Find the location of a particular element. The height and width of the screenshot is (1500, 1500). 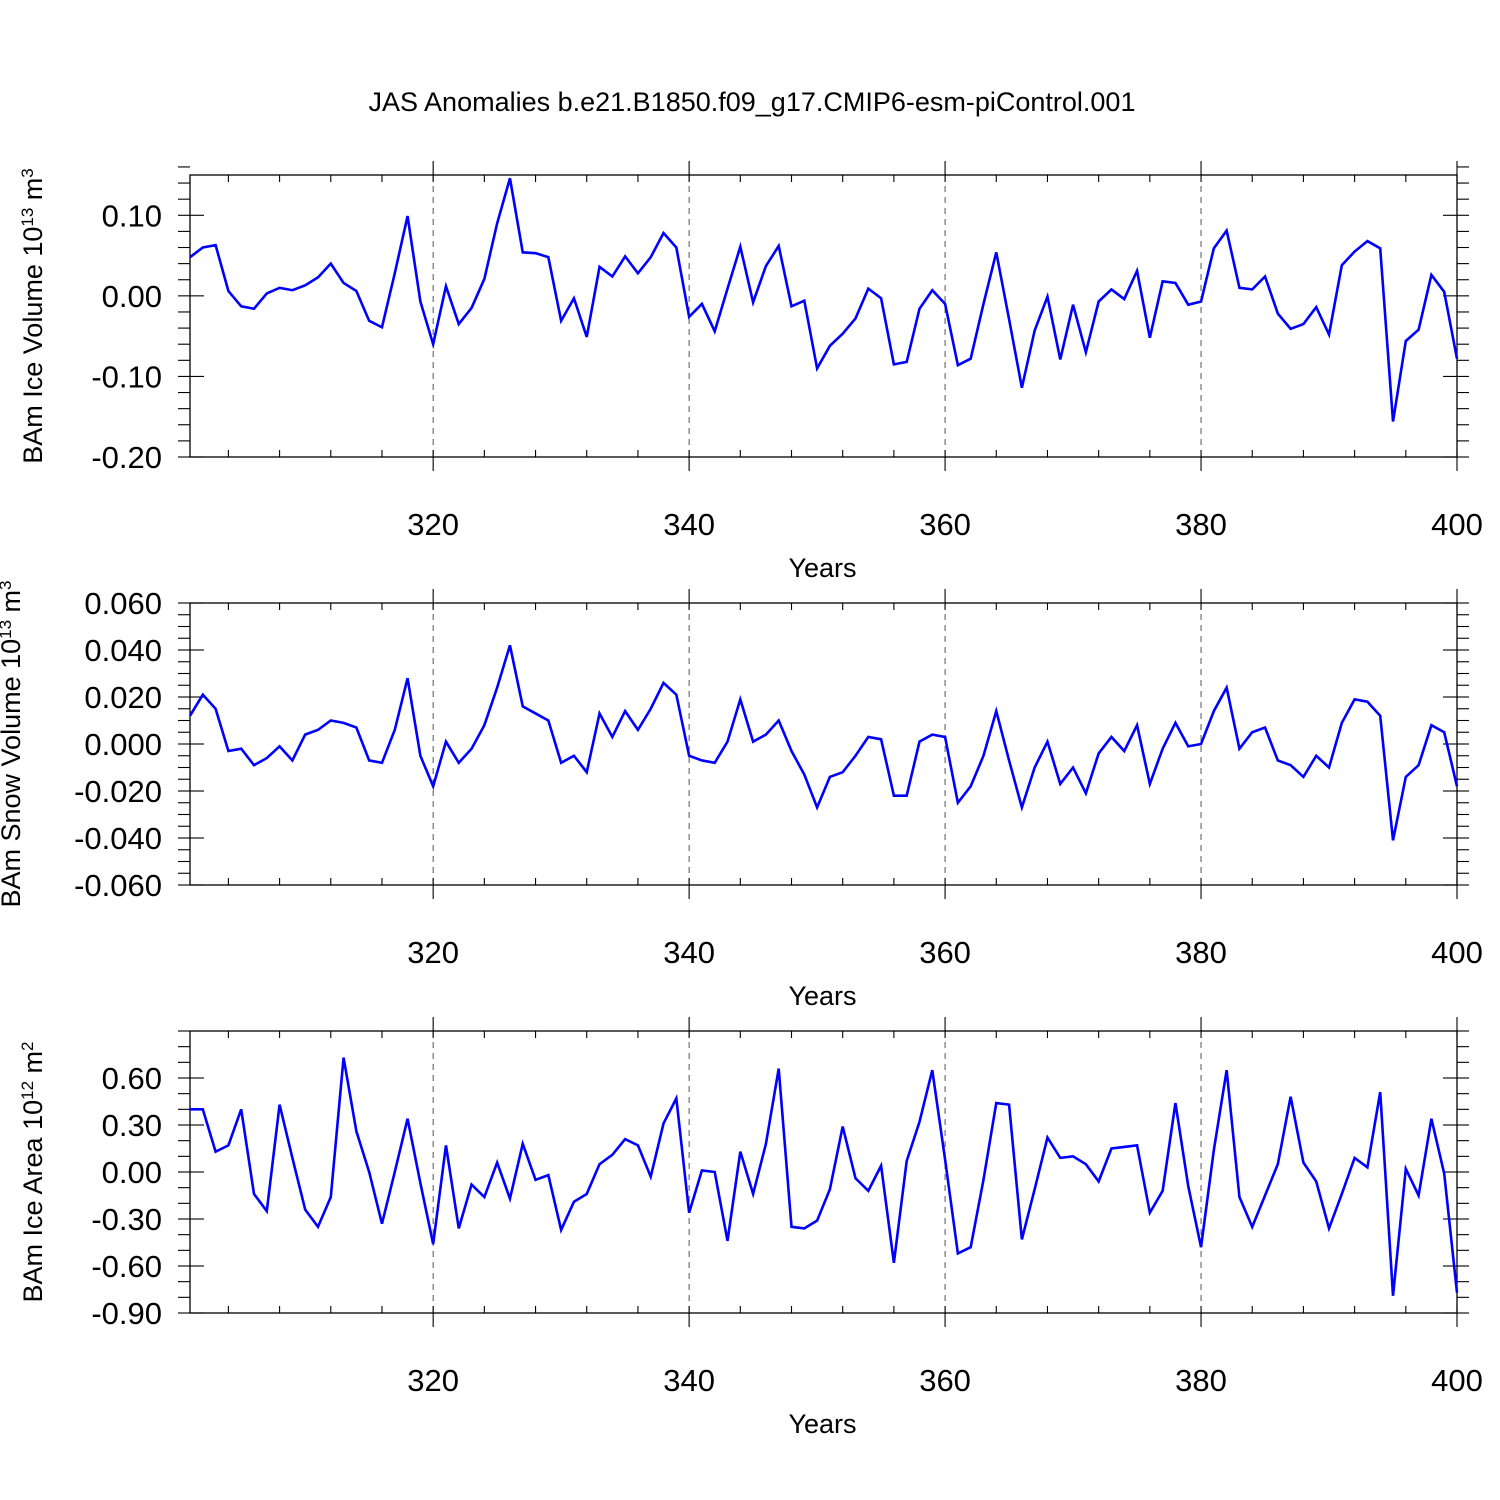

y-tick-label: -0.020 is located at coordinates (118, 791).